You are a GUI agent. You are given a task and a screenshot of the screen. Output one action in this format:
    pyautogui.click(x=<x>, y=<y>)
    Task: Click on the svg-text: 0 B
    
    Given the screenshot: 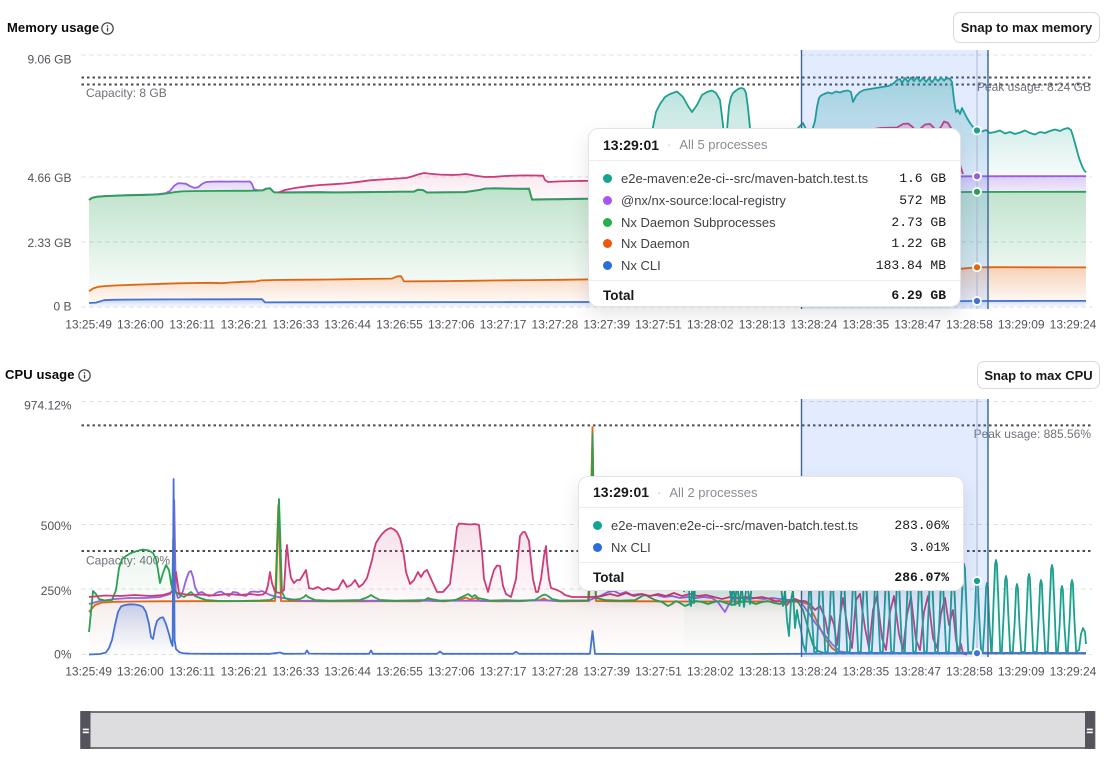 What is the action you would take?
    pyautogui.click(x=62, y=307)
    